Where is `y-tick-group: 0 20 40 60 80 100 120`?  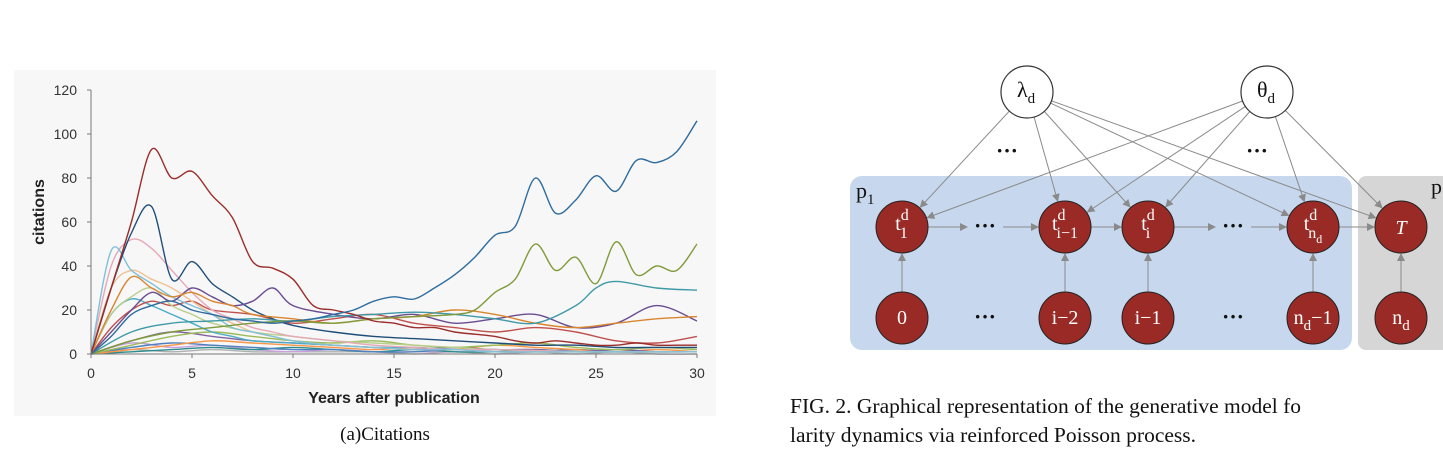
y-tick-group: 0 20 40 60 80 100 120 is located at coordinates (72, 222).